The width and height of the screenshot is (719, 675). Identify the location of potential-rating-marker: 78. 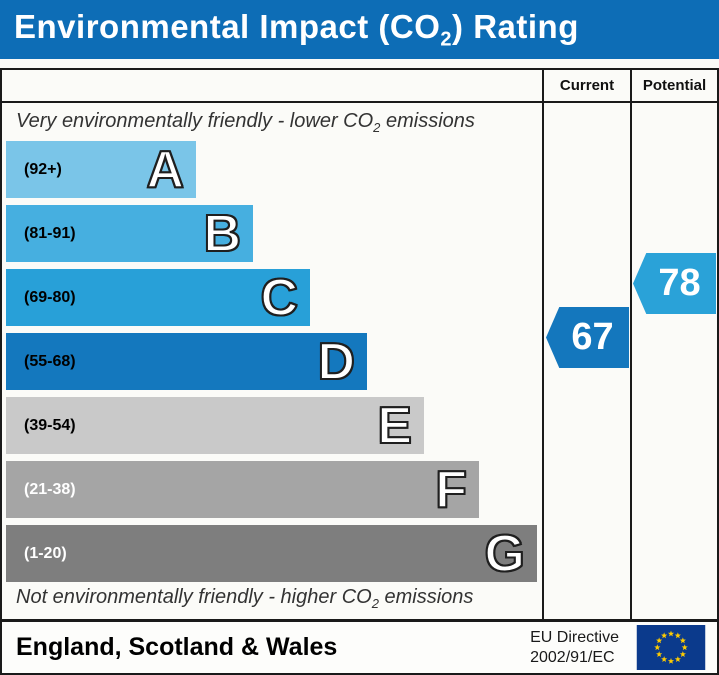
(674, 283).